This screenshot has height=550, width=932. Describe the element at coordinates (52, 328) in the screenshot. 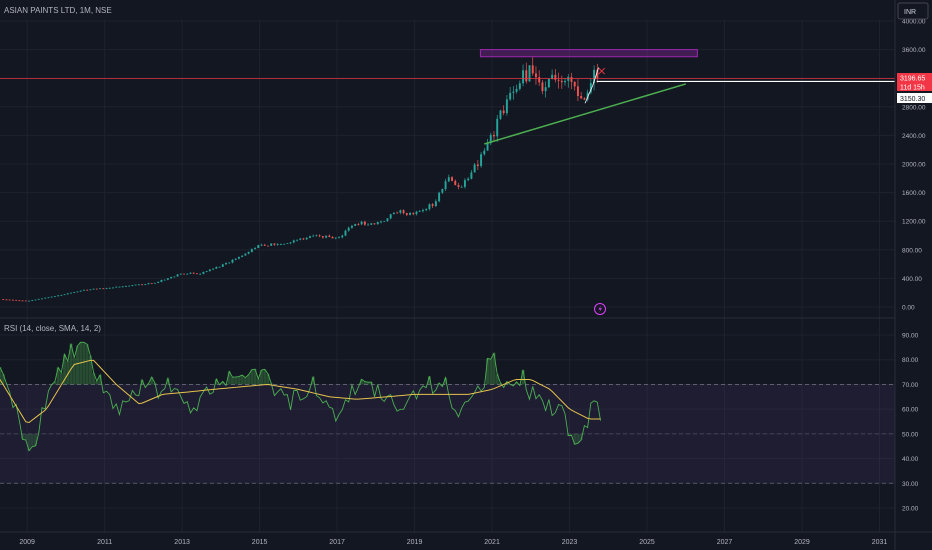

I see `rsi-title: RSI (14, close, SMA, 14, 2)` at that location.